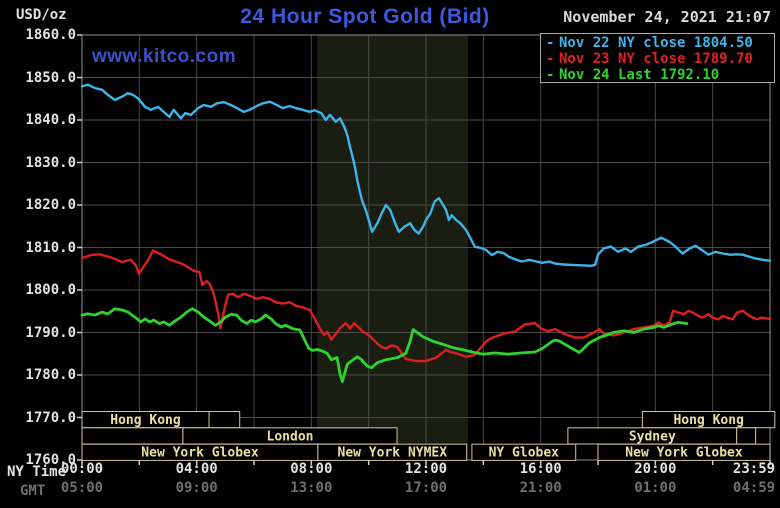 This screenshot has height=508, width=780. I want to click on y-axis-tick-label: 1810.0, so click(50, 247).